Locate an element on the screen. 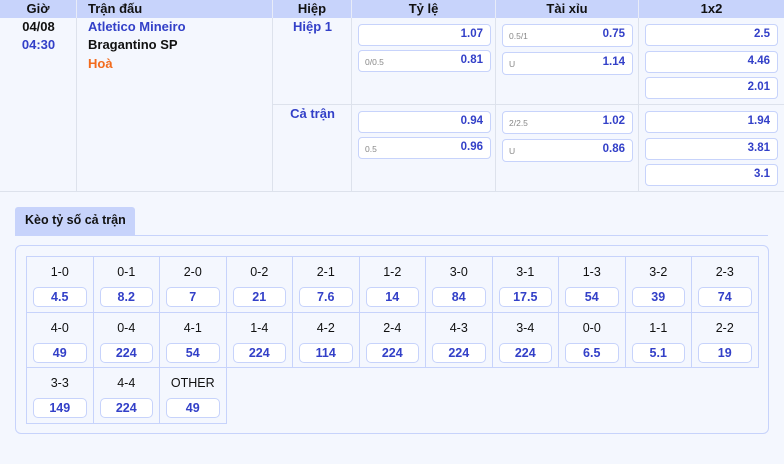 The image size is (784, 464). header-handicap: Tỷ lệ is located at coordinates (424, 9).